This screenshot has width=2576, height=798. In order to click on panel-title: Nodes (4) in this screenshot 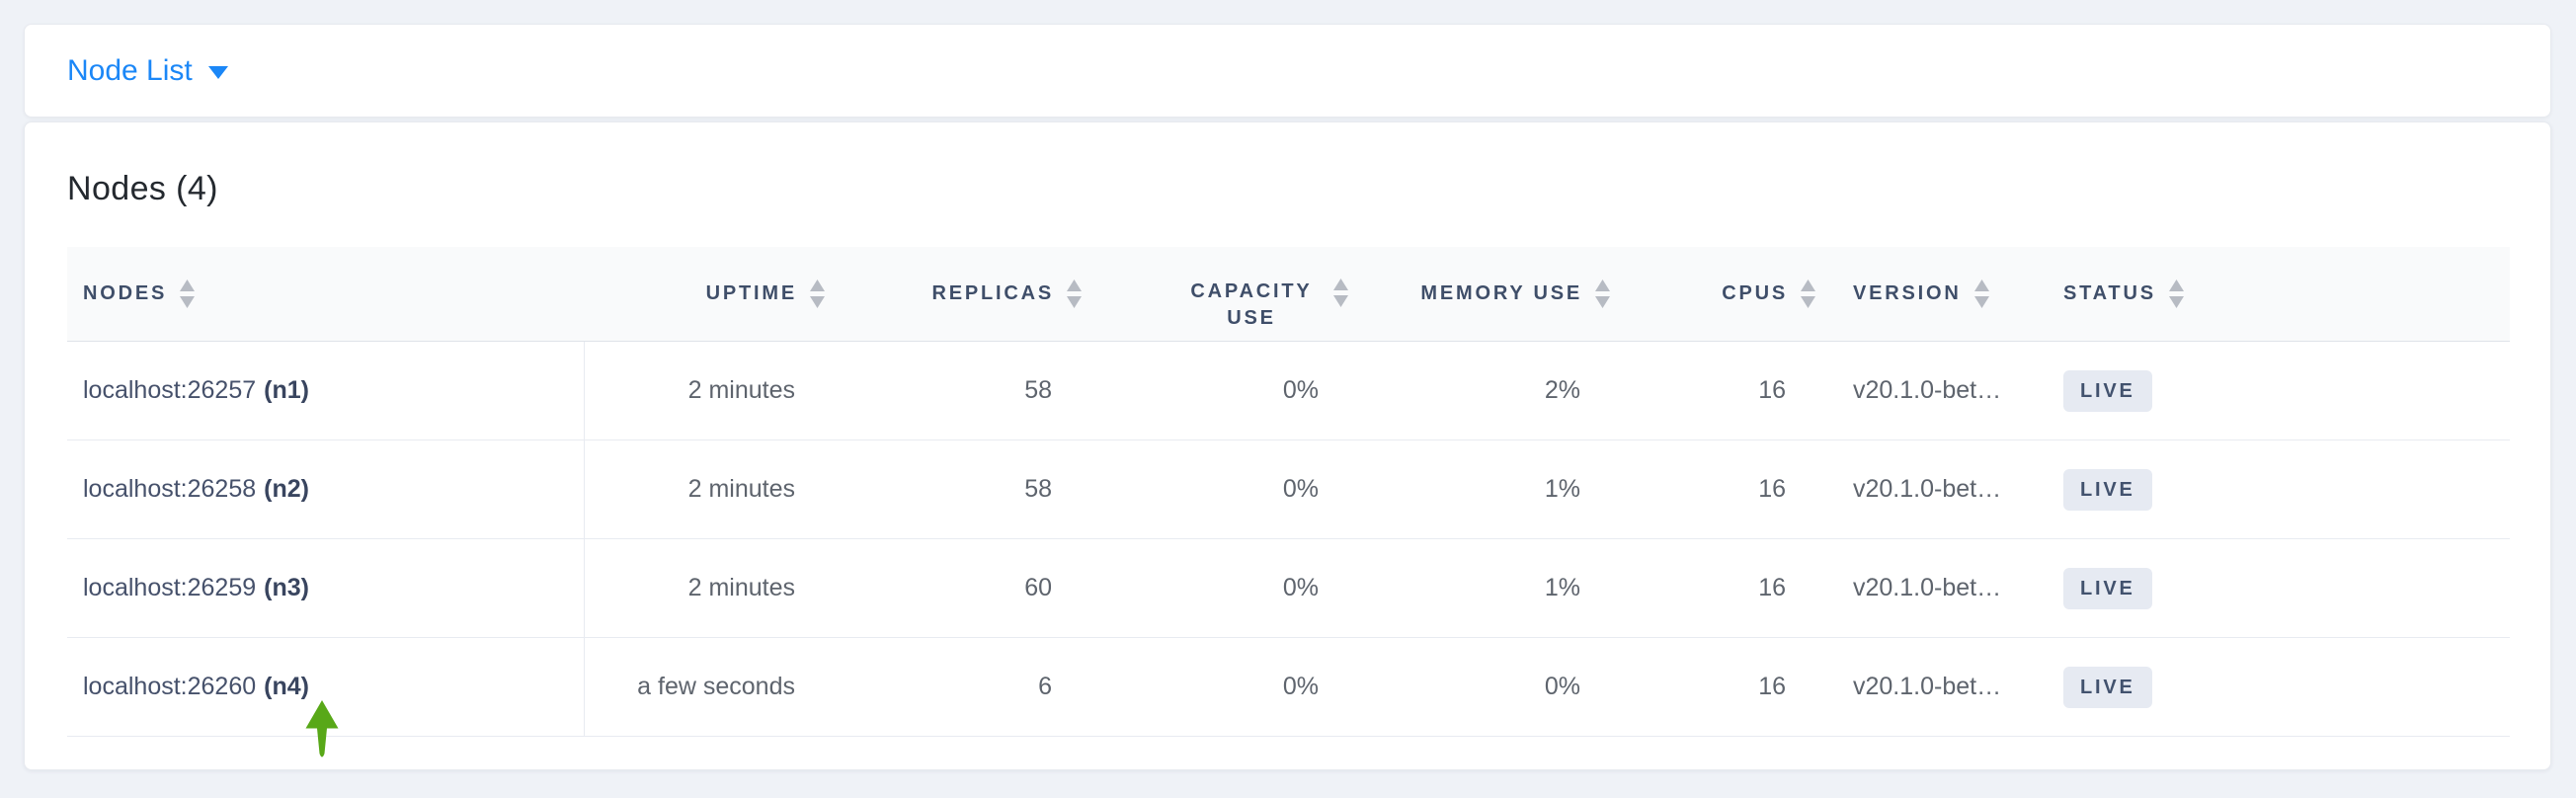, I will do `click(142, 188)`.